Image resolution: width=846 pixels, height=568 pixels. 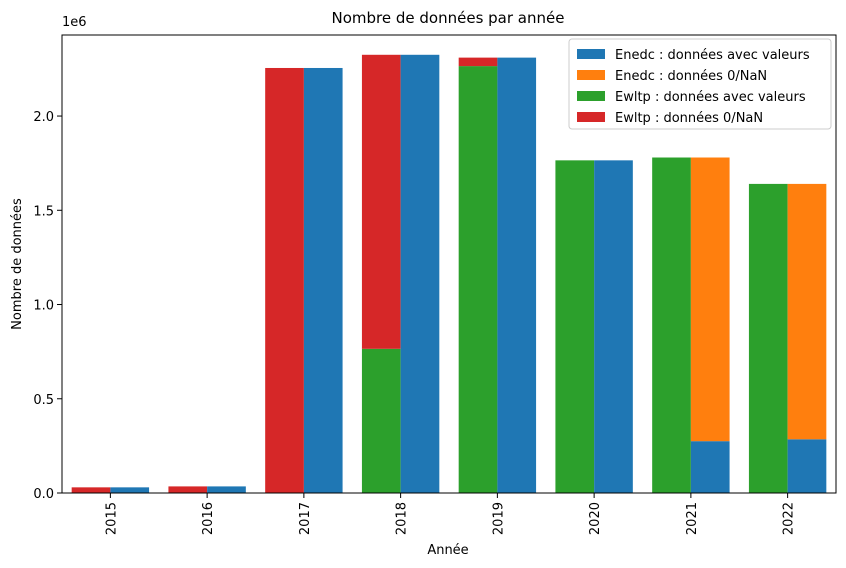 What do you see at coordinates (420, 273) in the screenshot?
I see `bar-enedc-valeurs-2018` at bounding box center [420, 273].